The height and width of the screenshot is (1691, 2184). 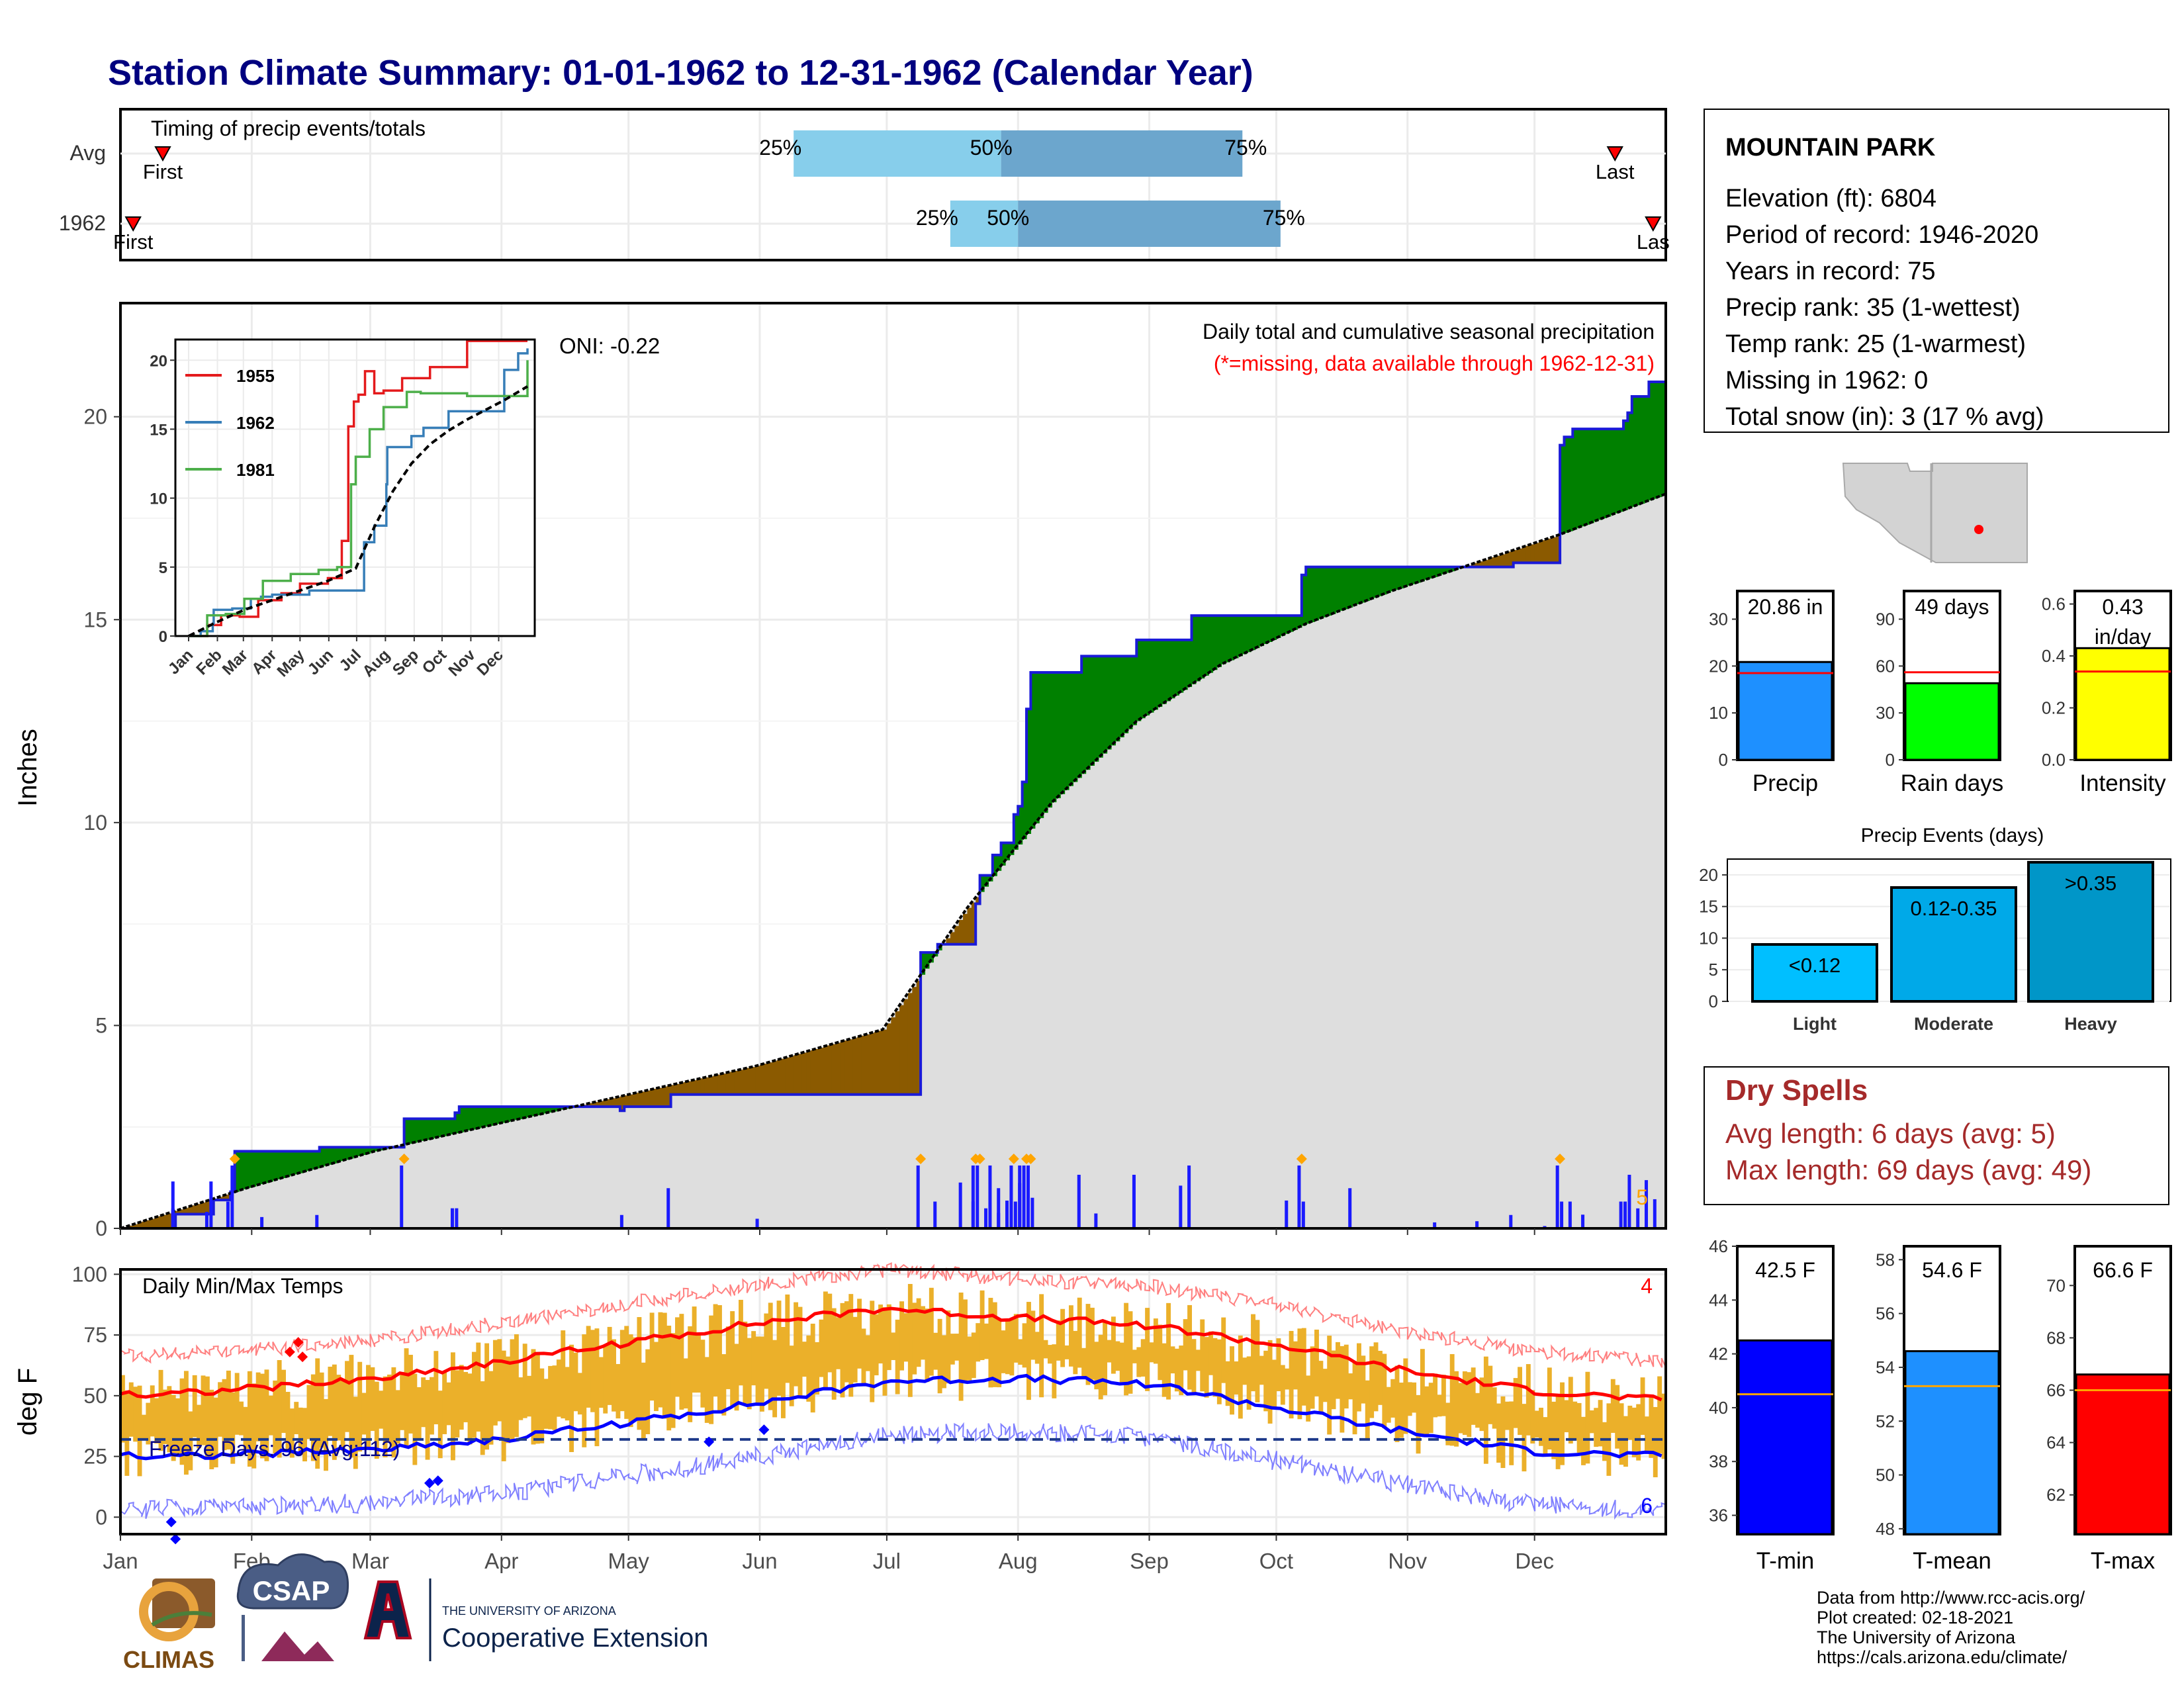 What do you see at coordinates (1647, 1286) in the screenshot?
I see `max-record-count: 4` at bounding box center [1647, 1286].